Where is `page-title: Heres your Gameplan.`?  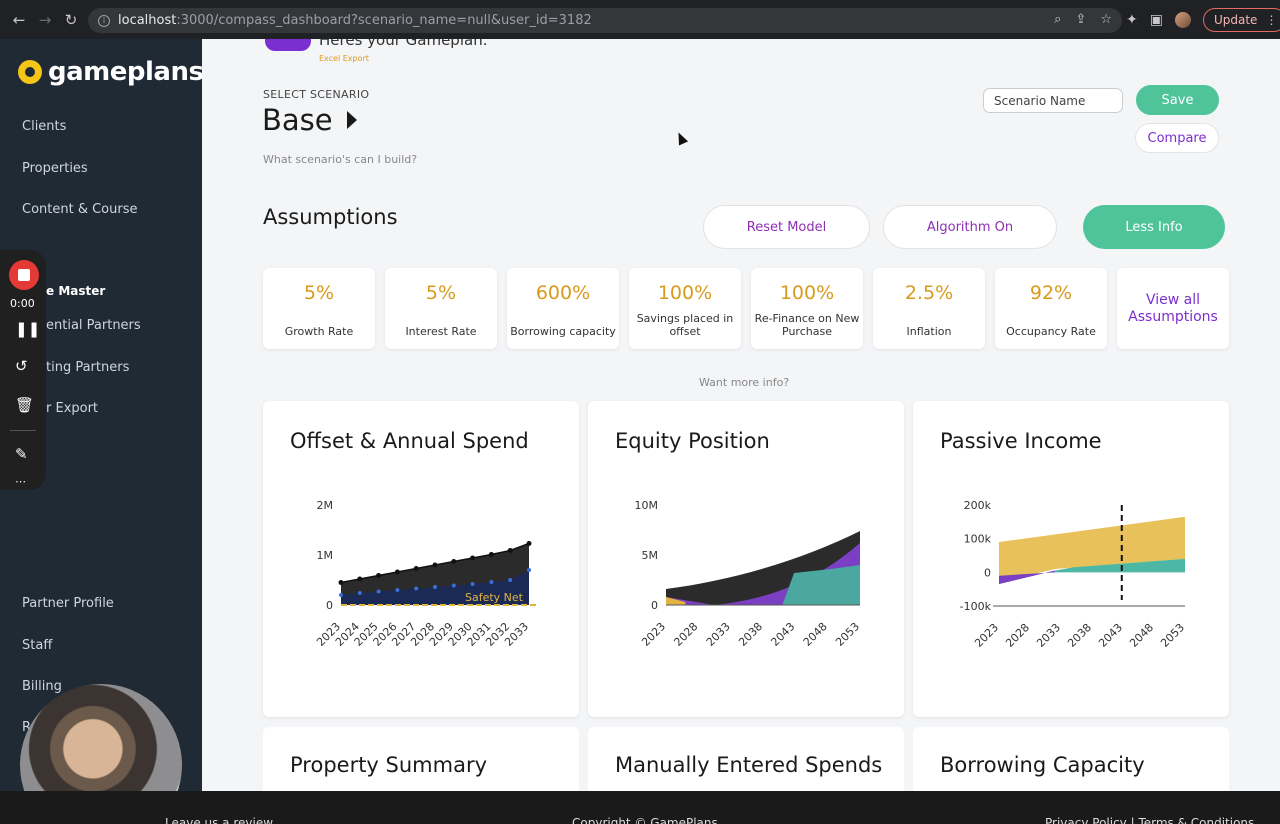 page-title: Heres your Gameplan. is located at coordinates (403, 44).